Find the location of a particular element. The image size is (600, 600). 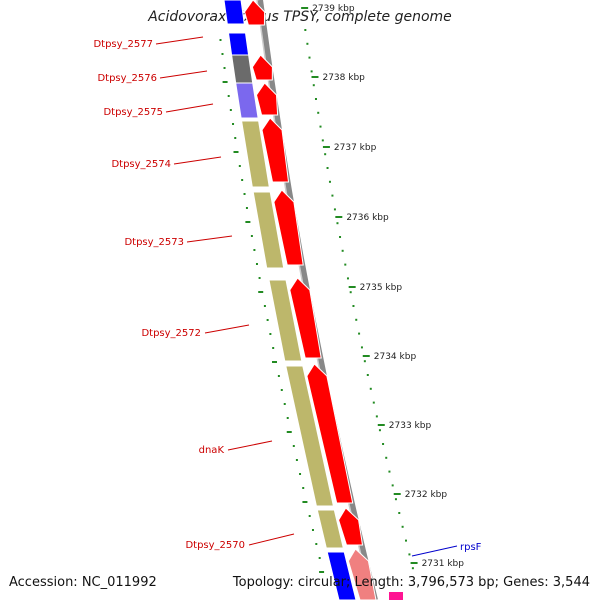

gene-label: Dtpsy_2576 is located at coordinates (127, 78).